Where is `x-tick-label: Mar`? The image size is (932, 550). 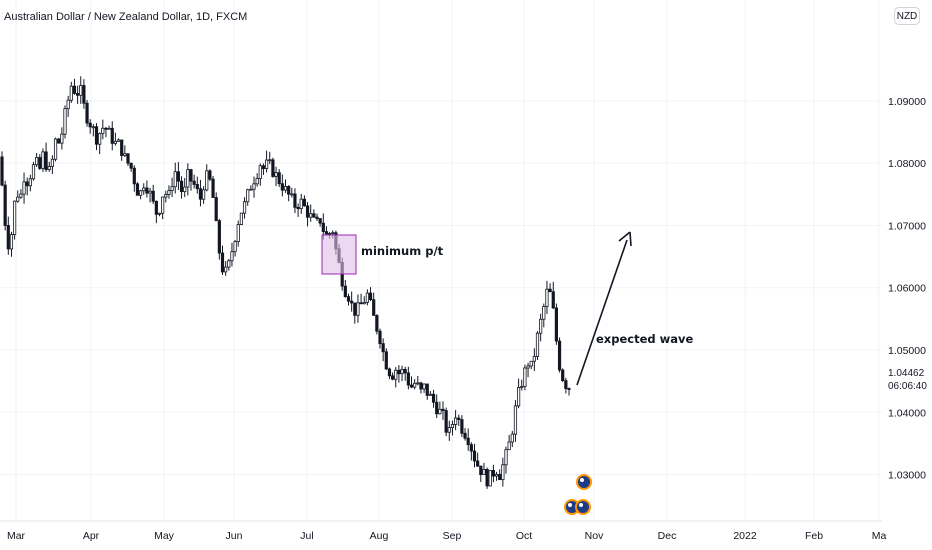
x-tick-label: Mar is located at coordinates (16, 536).